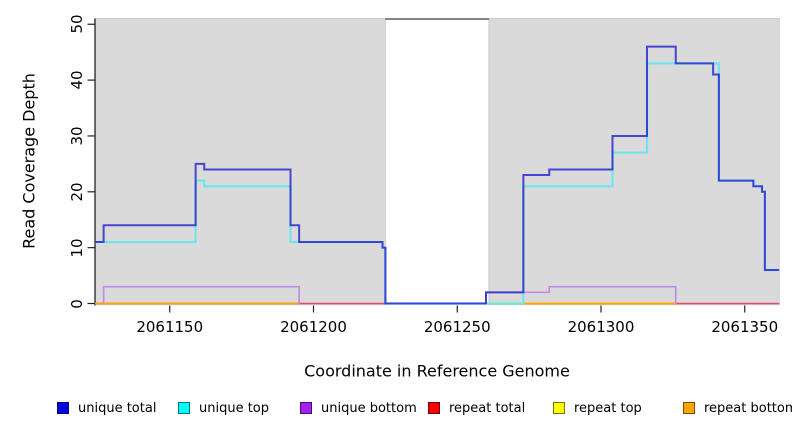 The width and height of the screenshot is (792, 432). I want to click on x-tick-label: 2061350, so click(745, 327).